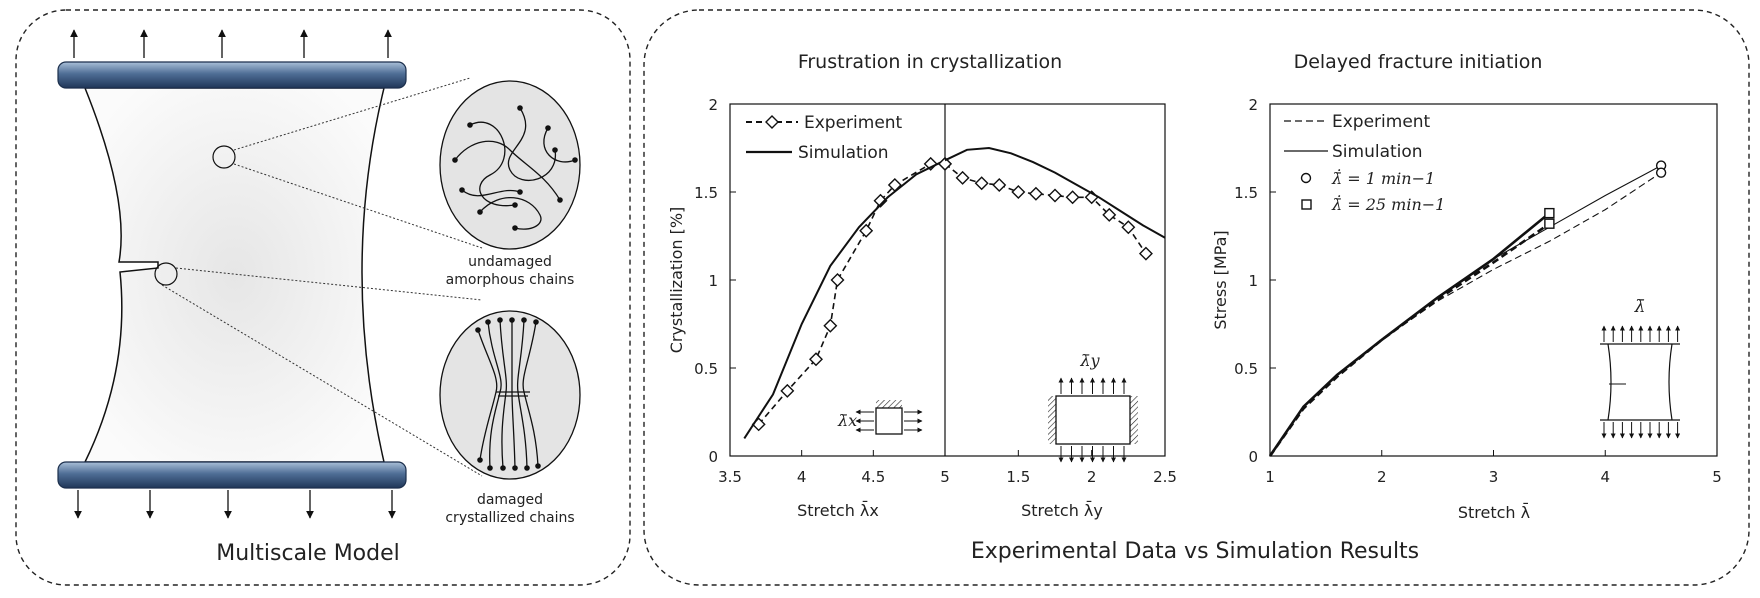  Describe the element at coordinates (166, 274) in the screenshot. I see `zoom-circle-damaged` at that location.